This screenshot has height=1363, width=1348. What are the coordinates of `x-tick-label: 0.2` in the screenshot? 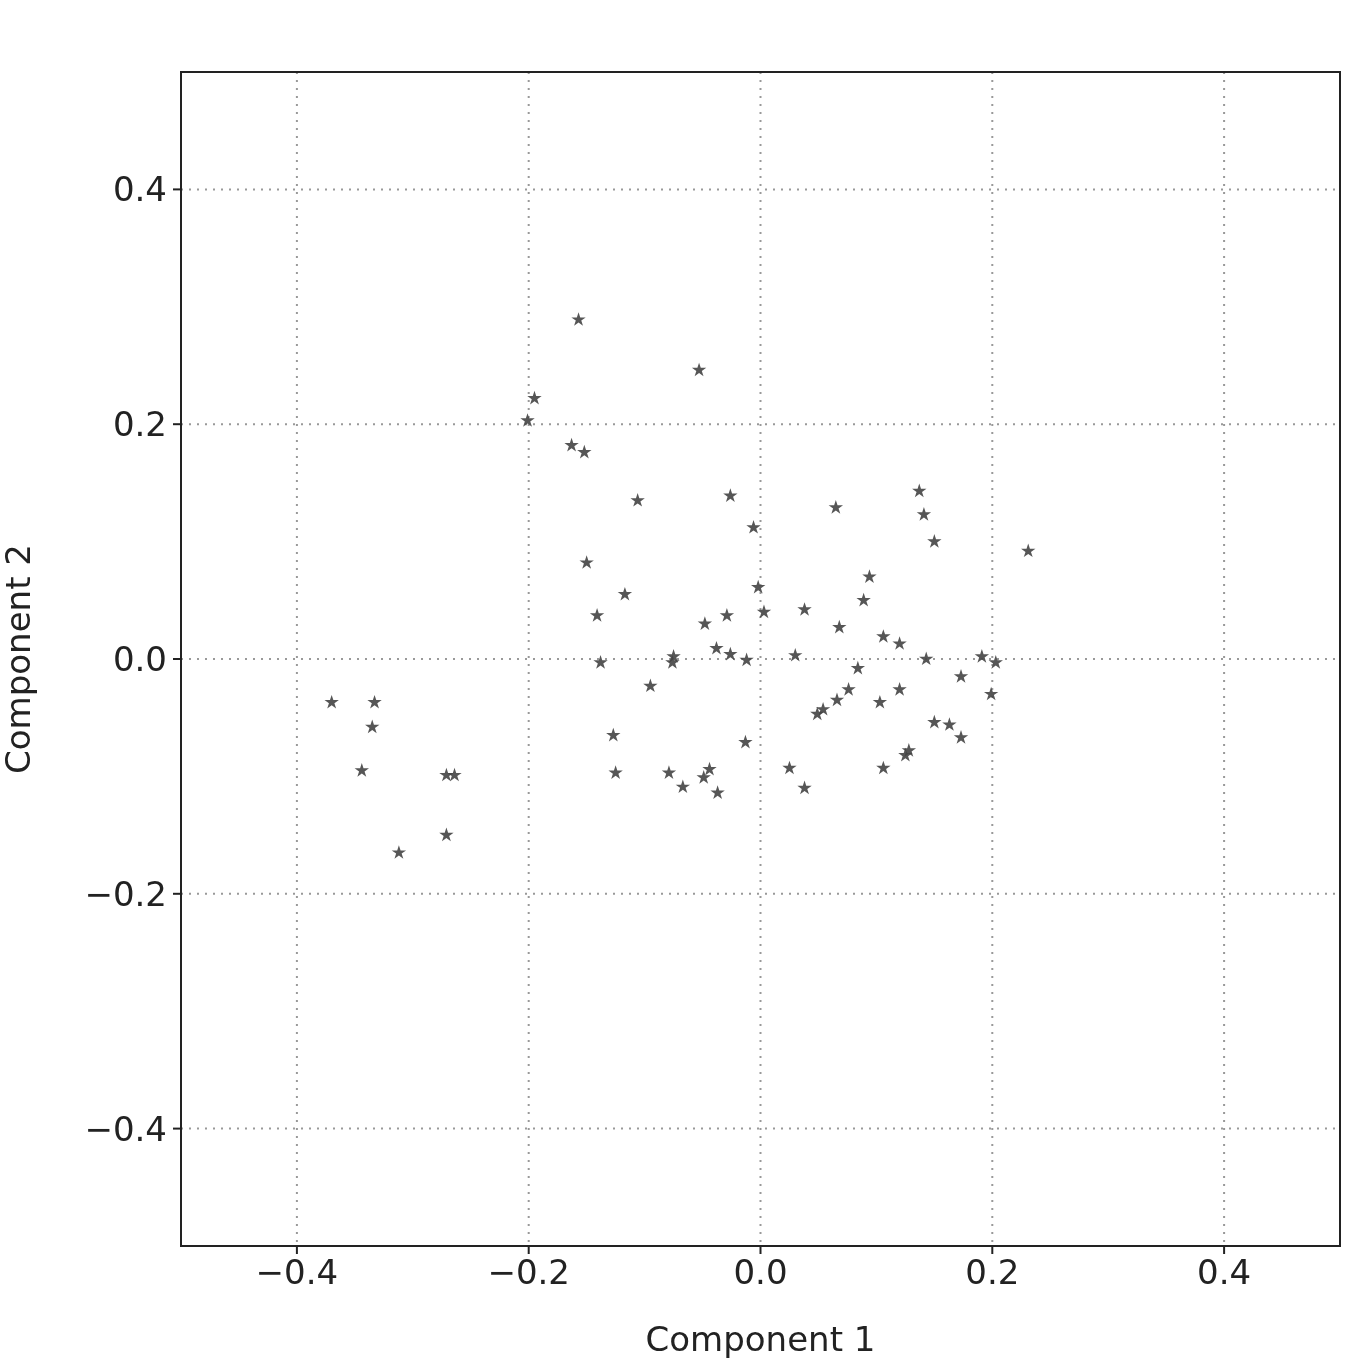 It's located at (992, 1272).